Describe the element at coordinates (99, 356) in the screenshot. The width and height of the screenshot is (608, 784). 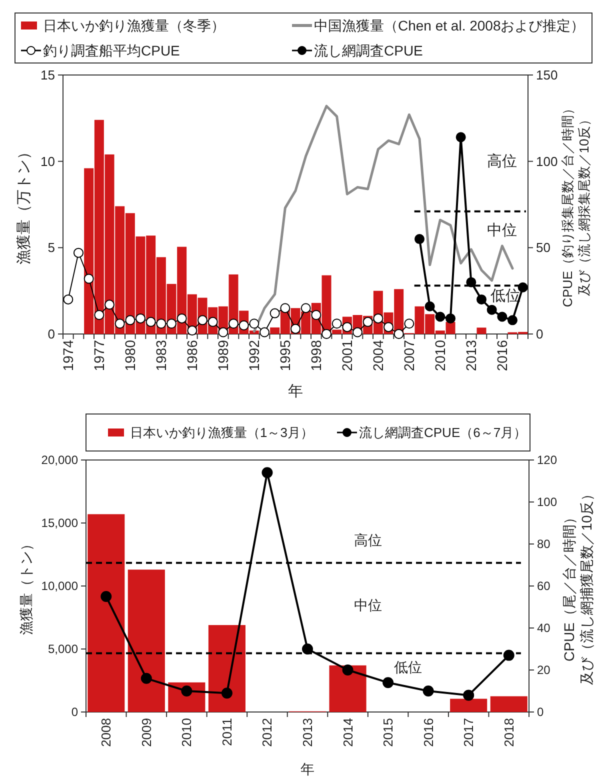
I see `x-tick-label: 1977` at that location.